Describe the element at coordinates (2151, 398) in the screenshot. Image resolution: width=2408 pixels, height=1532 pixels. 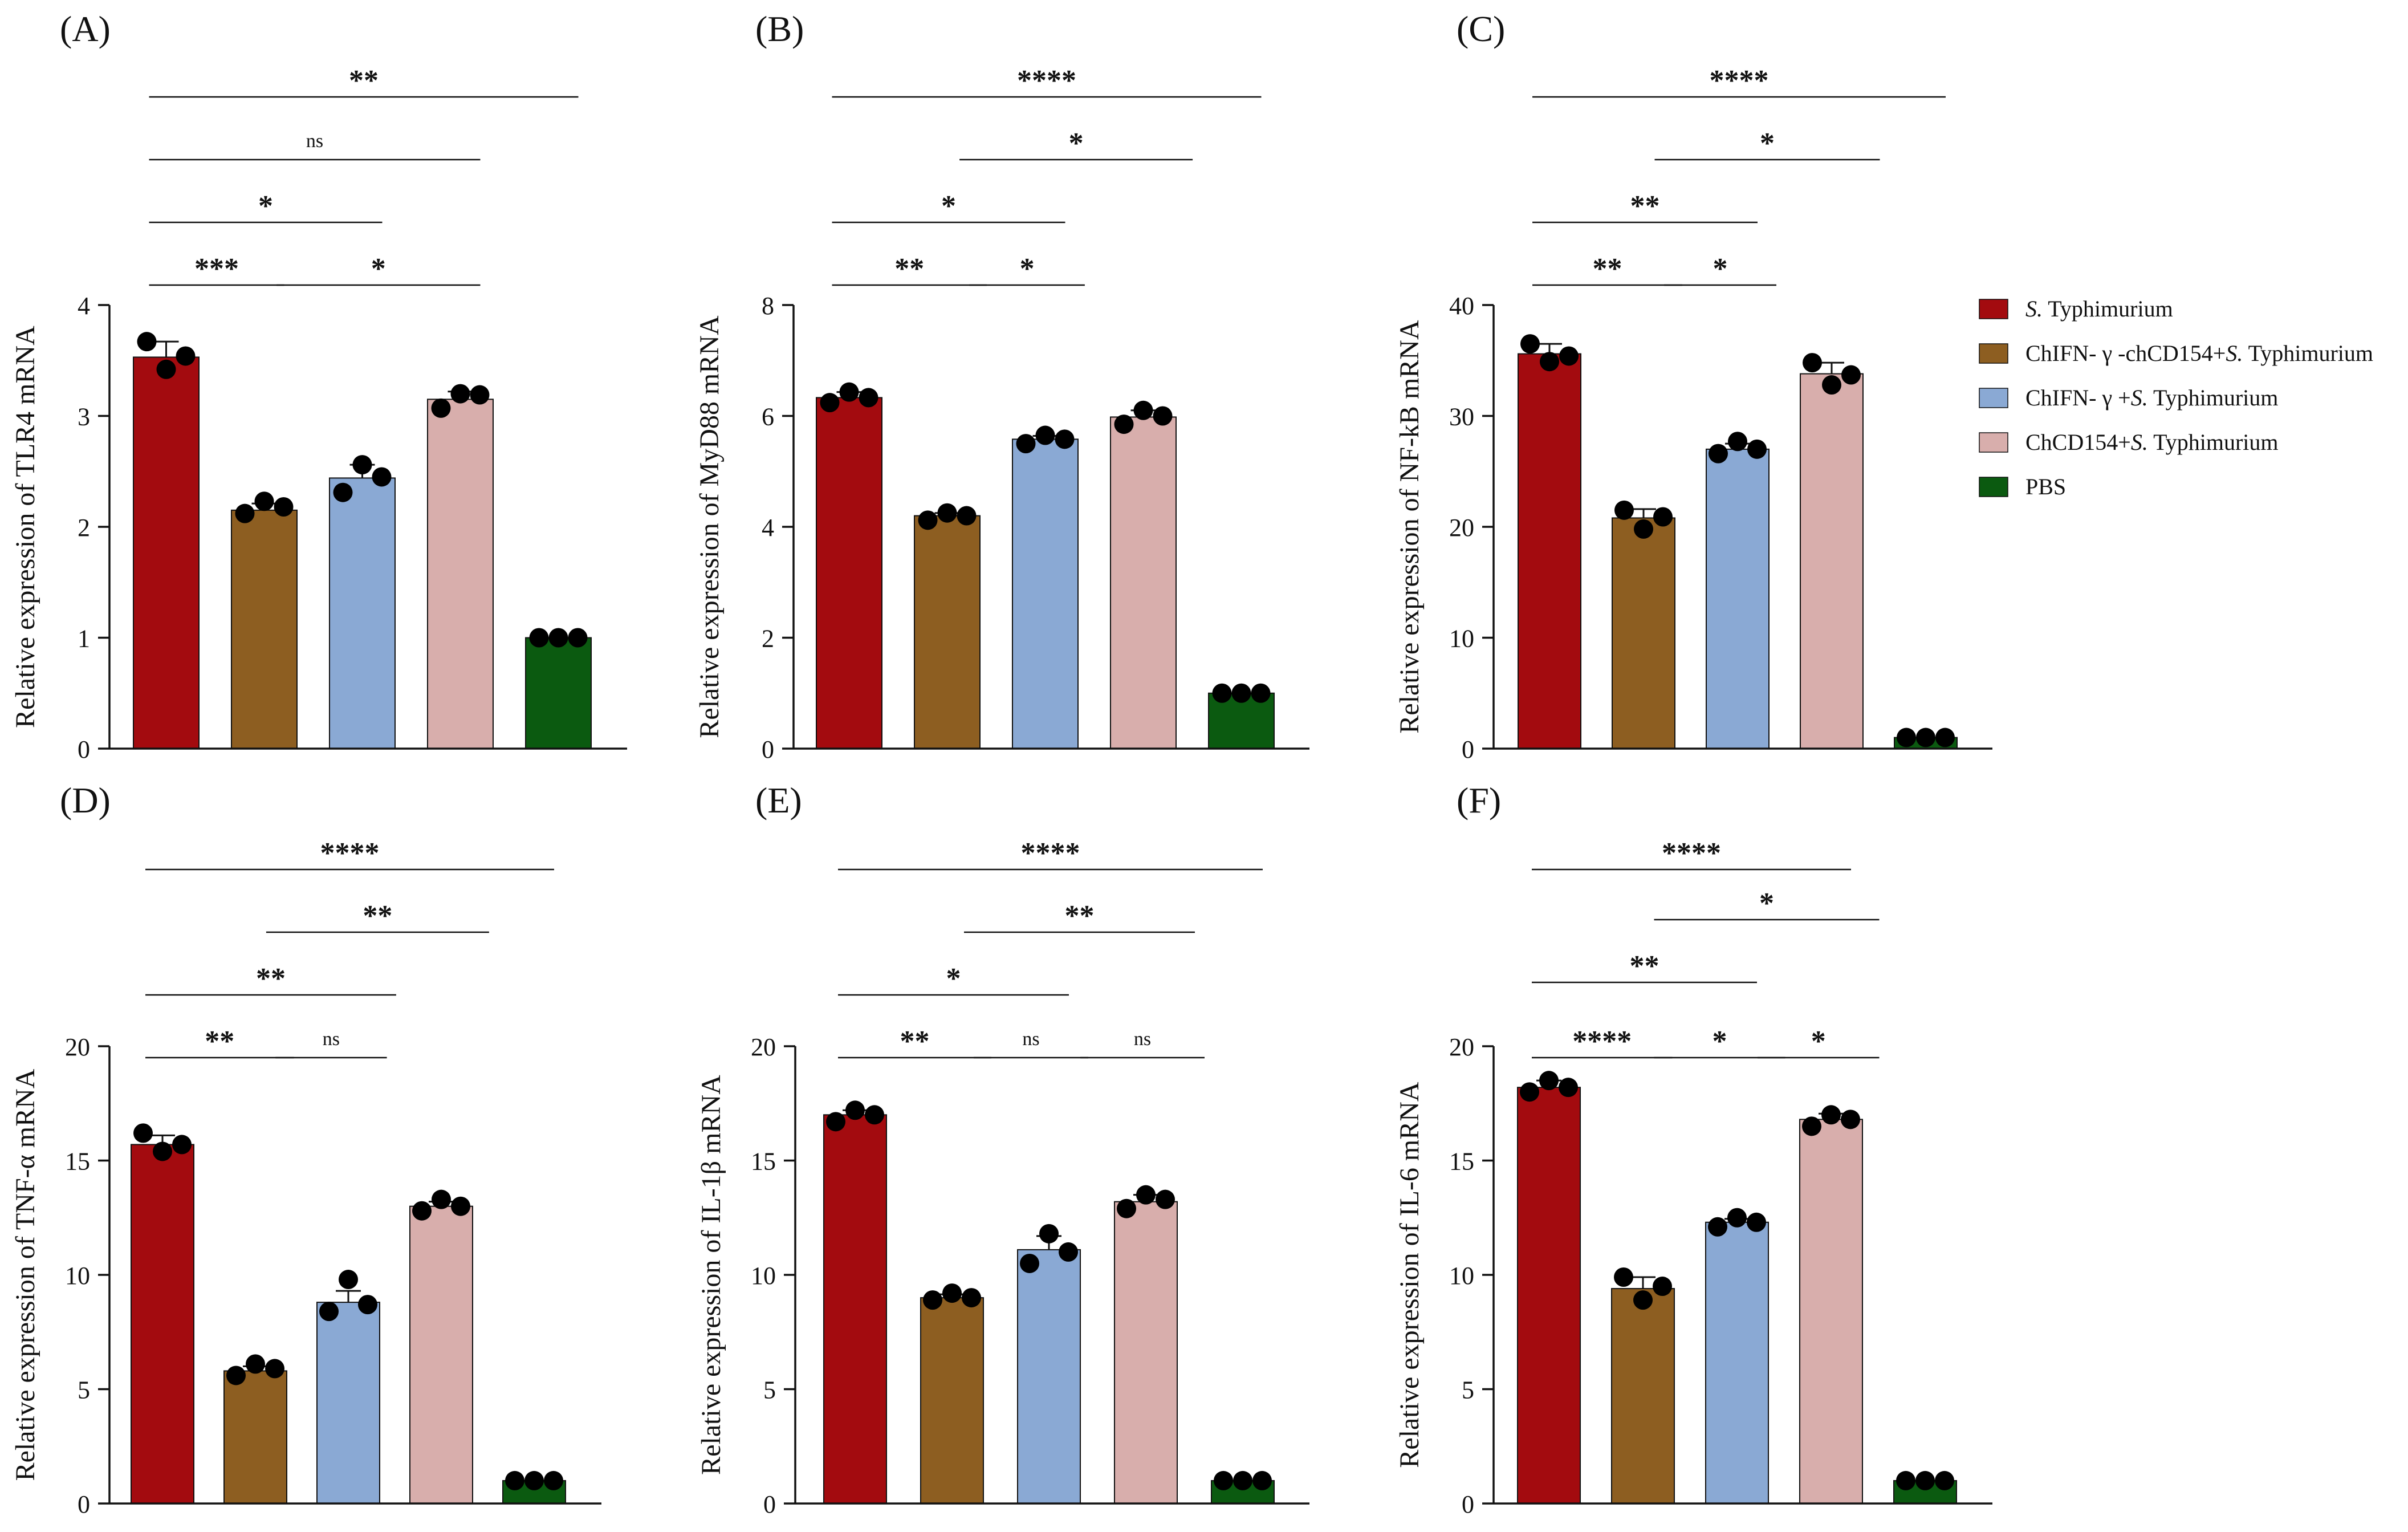
I see `legend-label: ChIFN- γ +S. Typhimurium` at that location.